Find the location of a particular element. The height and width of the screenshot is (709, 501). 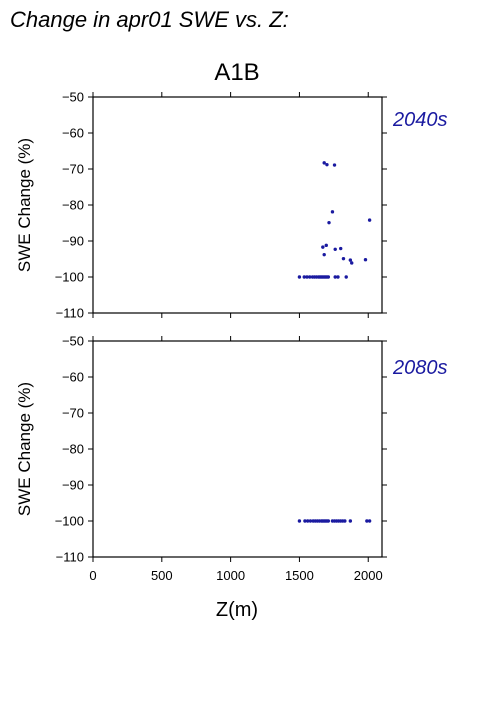

x-tick-label: 1000 is located at coordinates (230, 575).